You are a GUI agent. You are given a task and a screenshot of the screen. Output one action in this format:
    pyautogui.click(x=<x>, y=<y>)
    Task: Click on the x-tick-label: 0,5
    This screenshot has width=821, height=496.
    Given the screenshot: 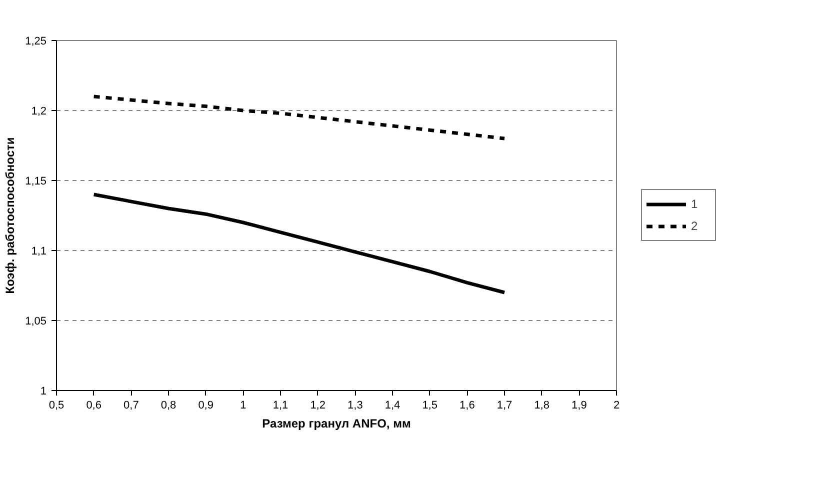 What is the action you would take?
    pyautogui.click(x=56, y=406)
    